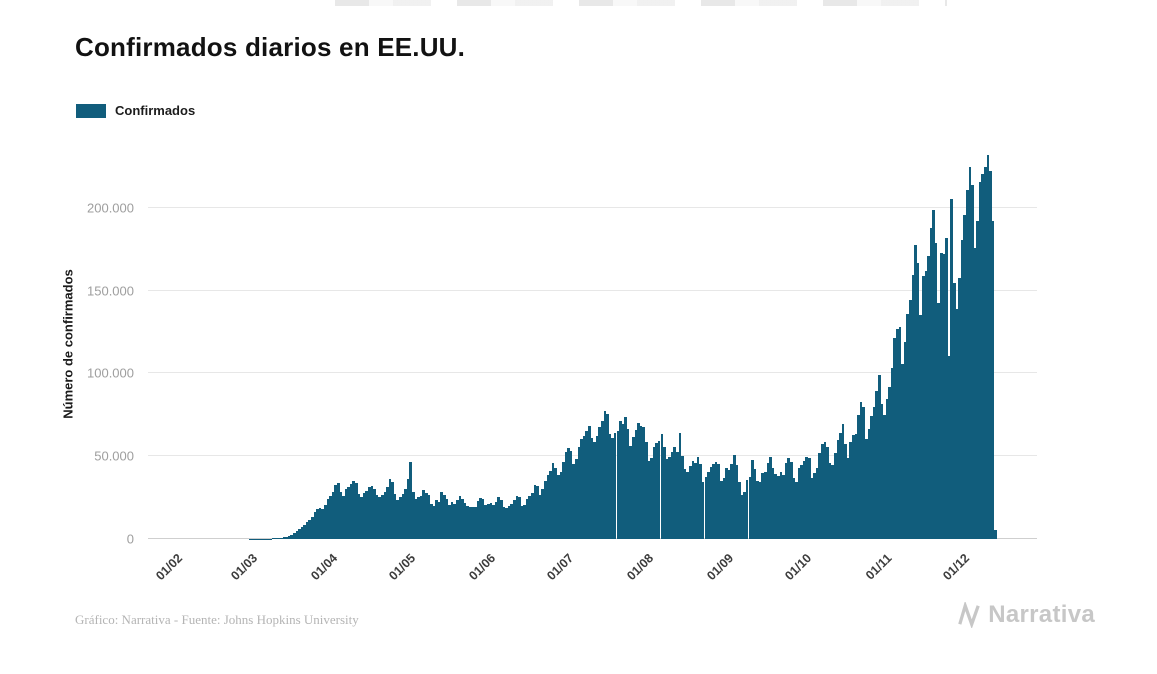 This screenshot has height=674, width=1157. What do you see at coordinates (155, 110) in the screenshot?
I see `legend-label: Confirmados` at bounding box center [155, 110].